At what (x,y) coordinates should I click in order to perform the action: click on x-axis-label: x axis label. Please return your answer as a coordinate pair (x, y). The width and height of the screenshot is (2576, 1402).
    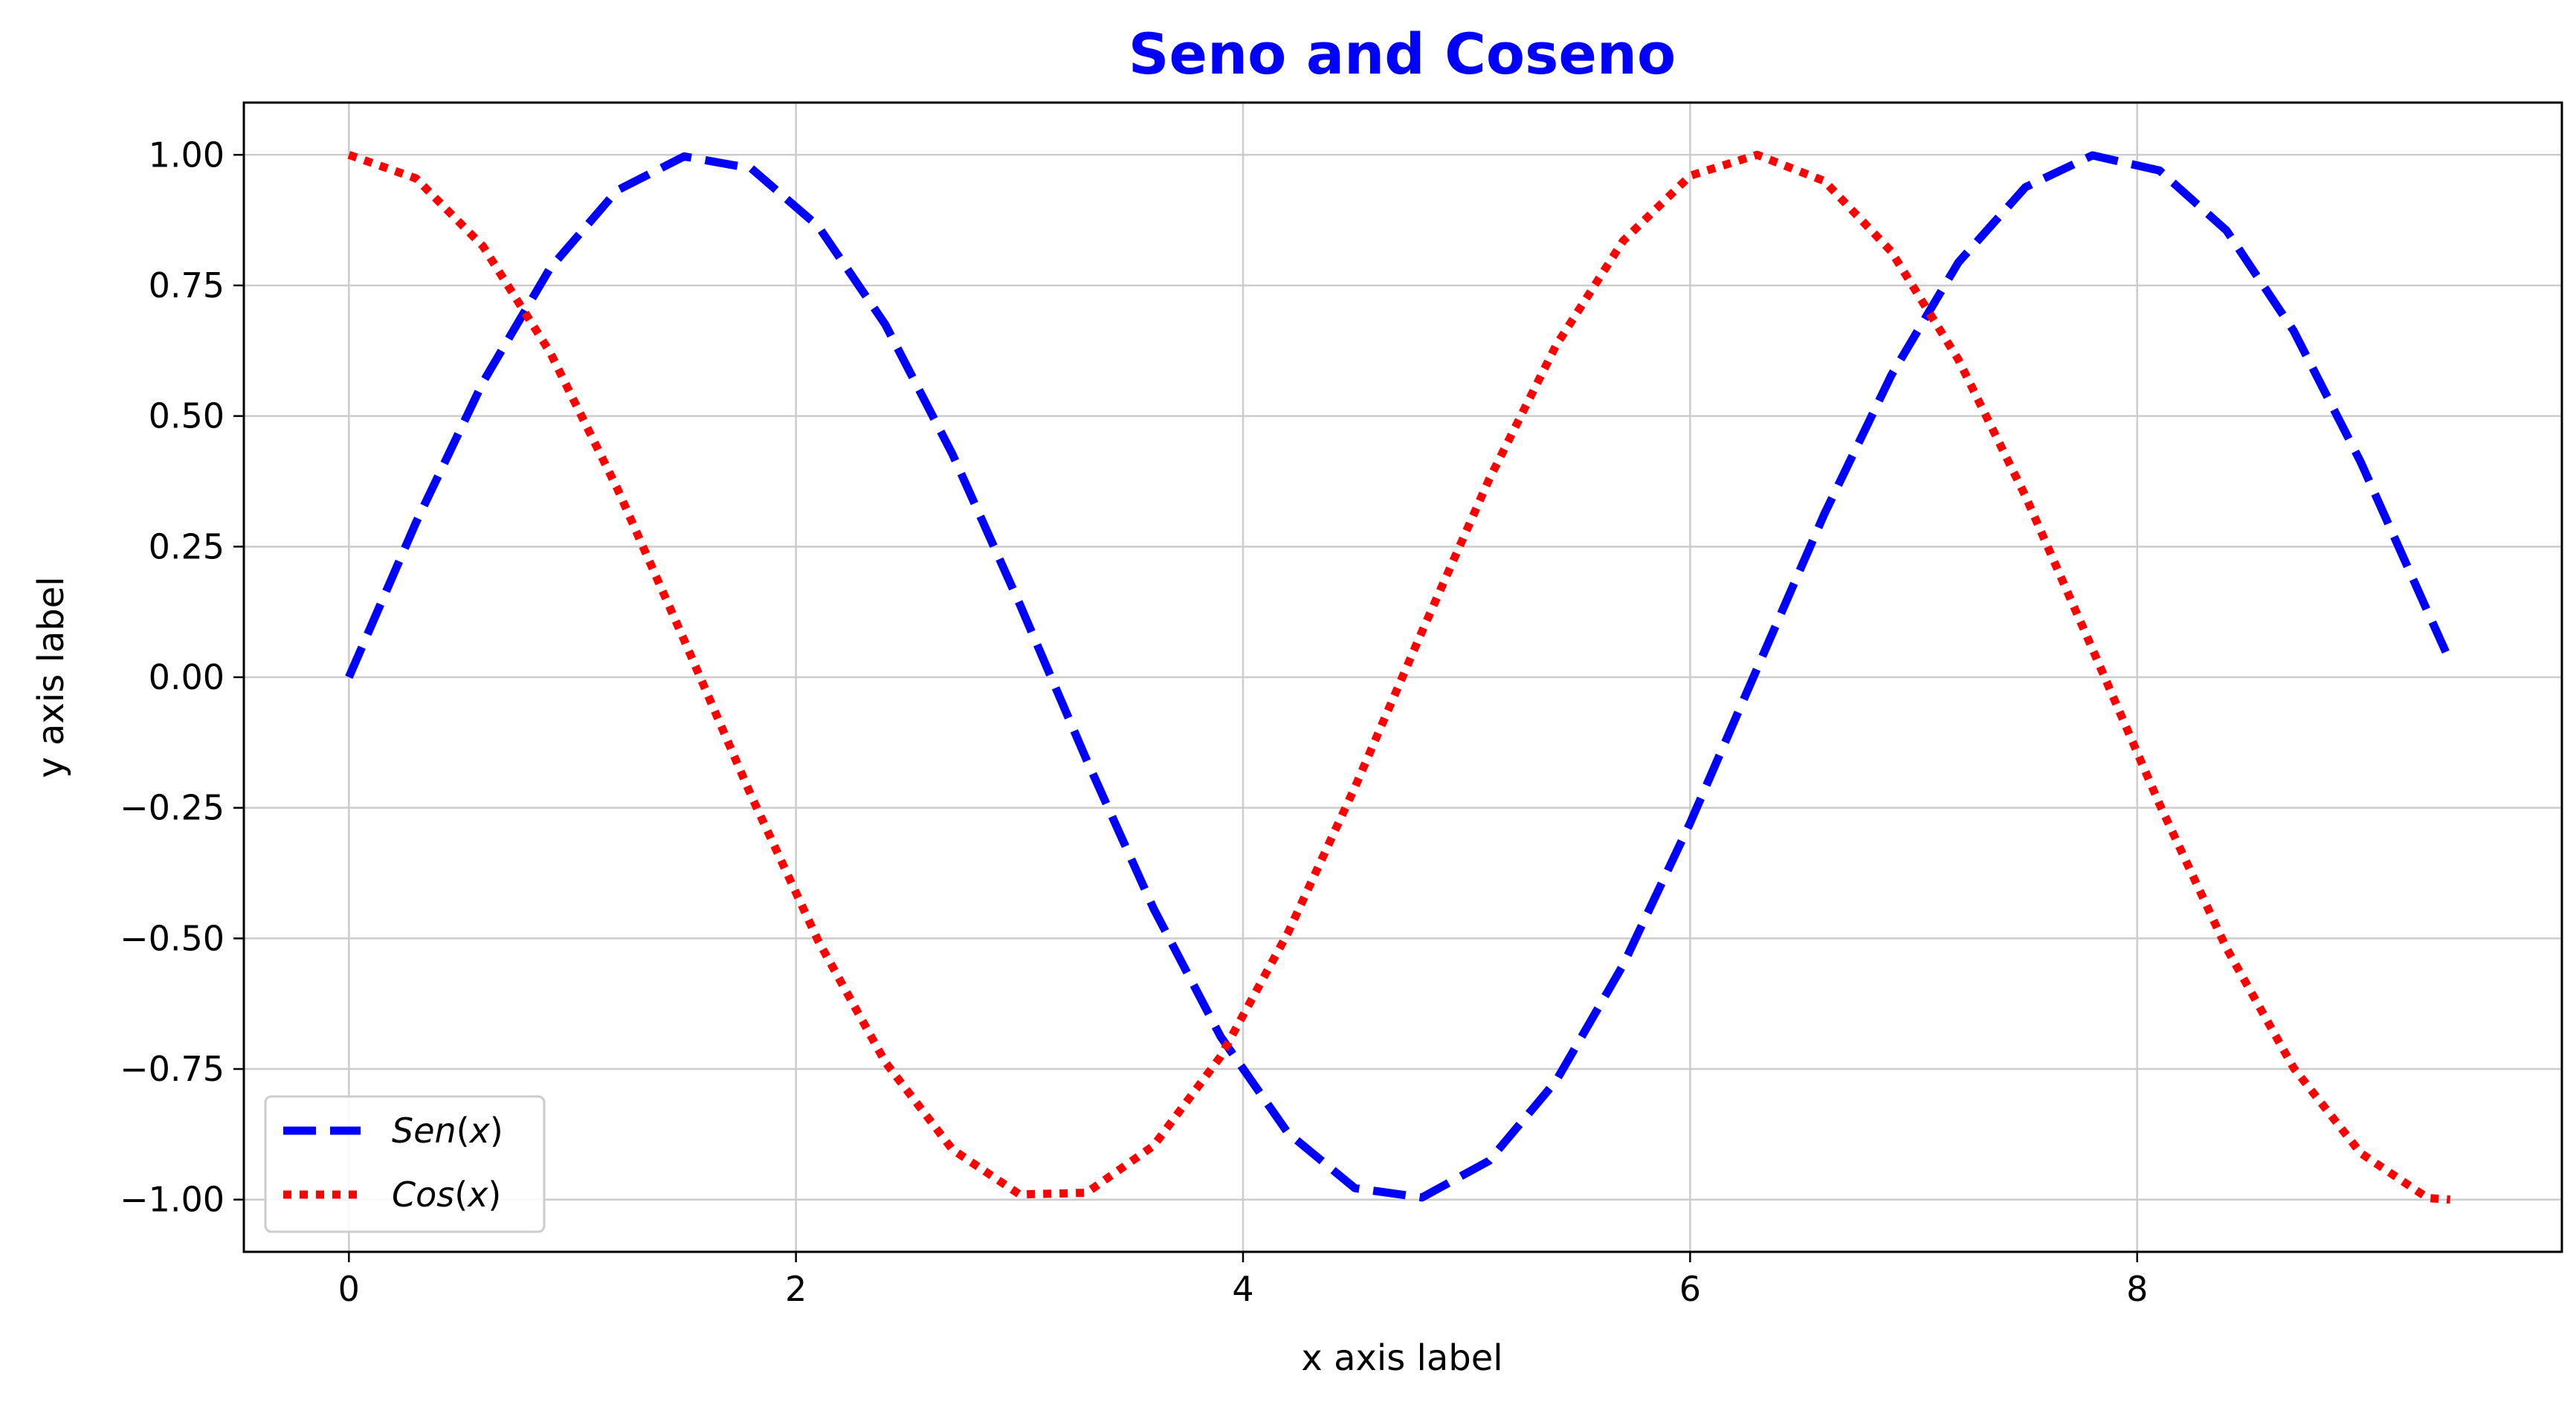
    Looking at the image, I should click on (1401, 1358).